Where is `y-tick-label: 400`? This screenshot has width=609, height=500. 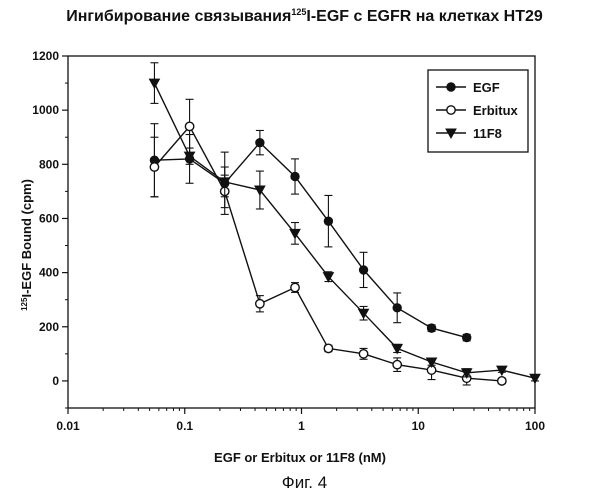
y-tick-label: 400 is located at coordinates (49, 273).